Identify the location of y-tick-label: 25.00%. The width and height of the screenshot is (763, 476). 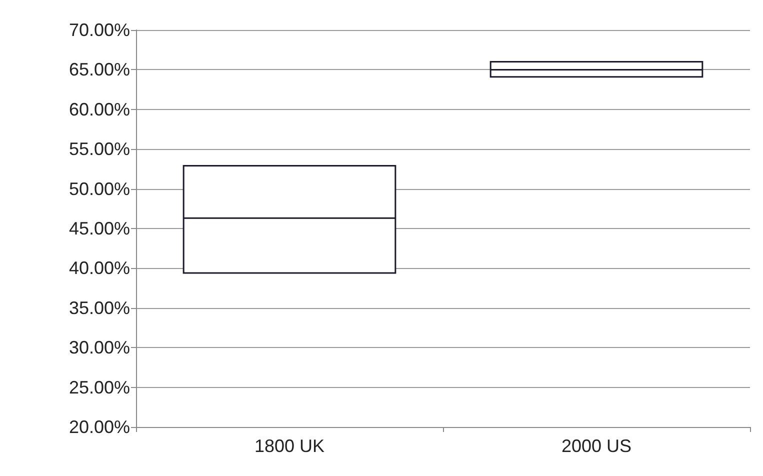
(99, 387).